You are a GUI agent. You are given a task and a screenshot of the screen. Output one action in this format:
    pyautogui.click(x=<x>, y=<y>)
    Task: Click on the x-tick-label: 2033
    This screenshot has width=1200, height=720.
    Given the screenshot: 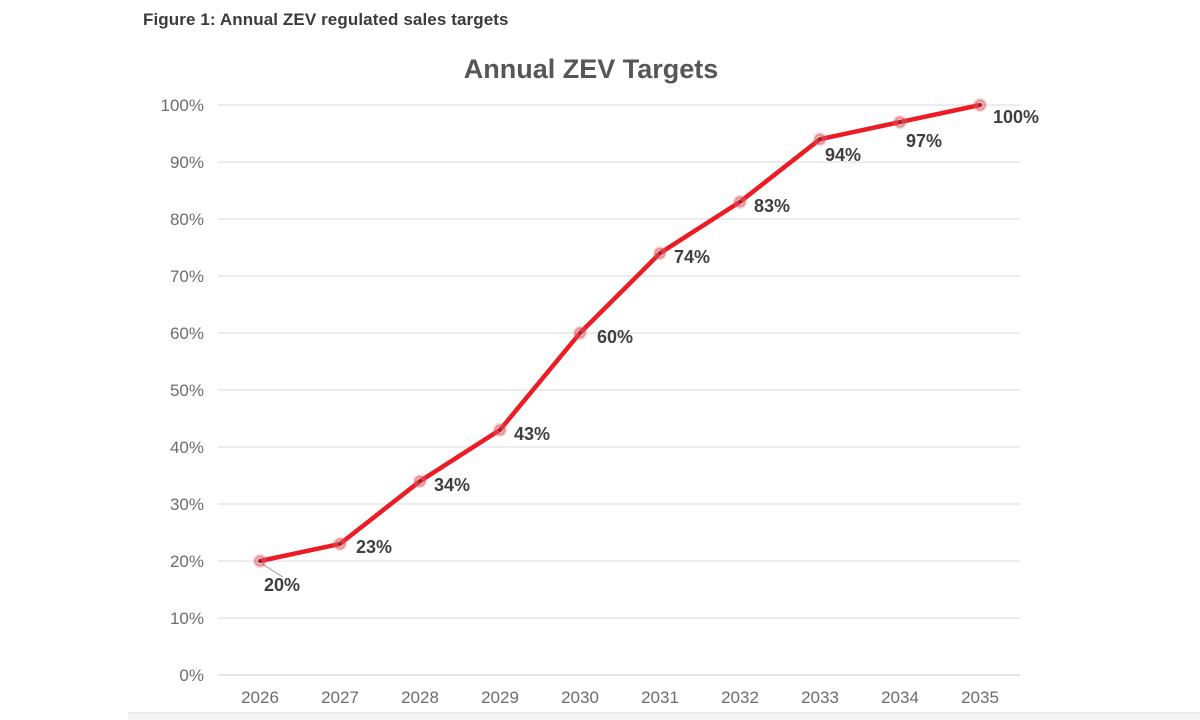 What is the action you would take?
    pyautogui.click(x=820, y=697)
    